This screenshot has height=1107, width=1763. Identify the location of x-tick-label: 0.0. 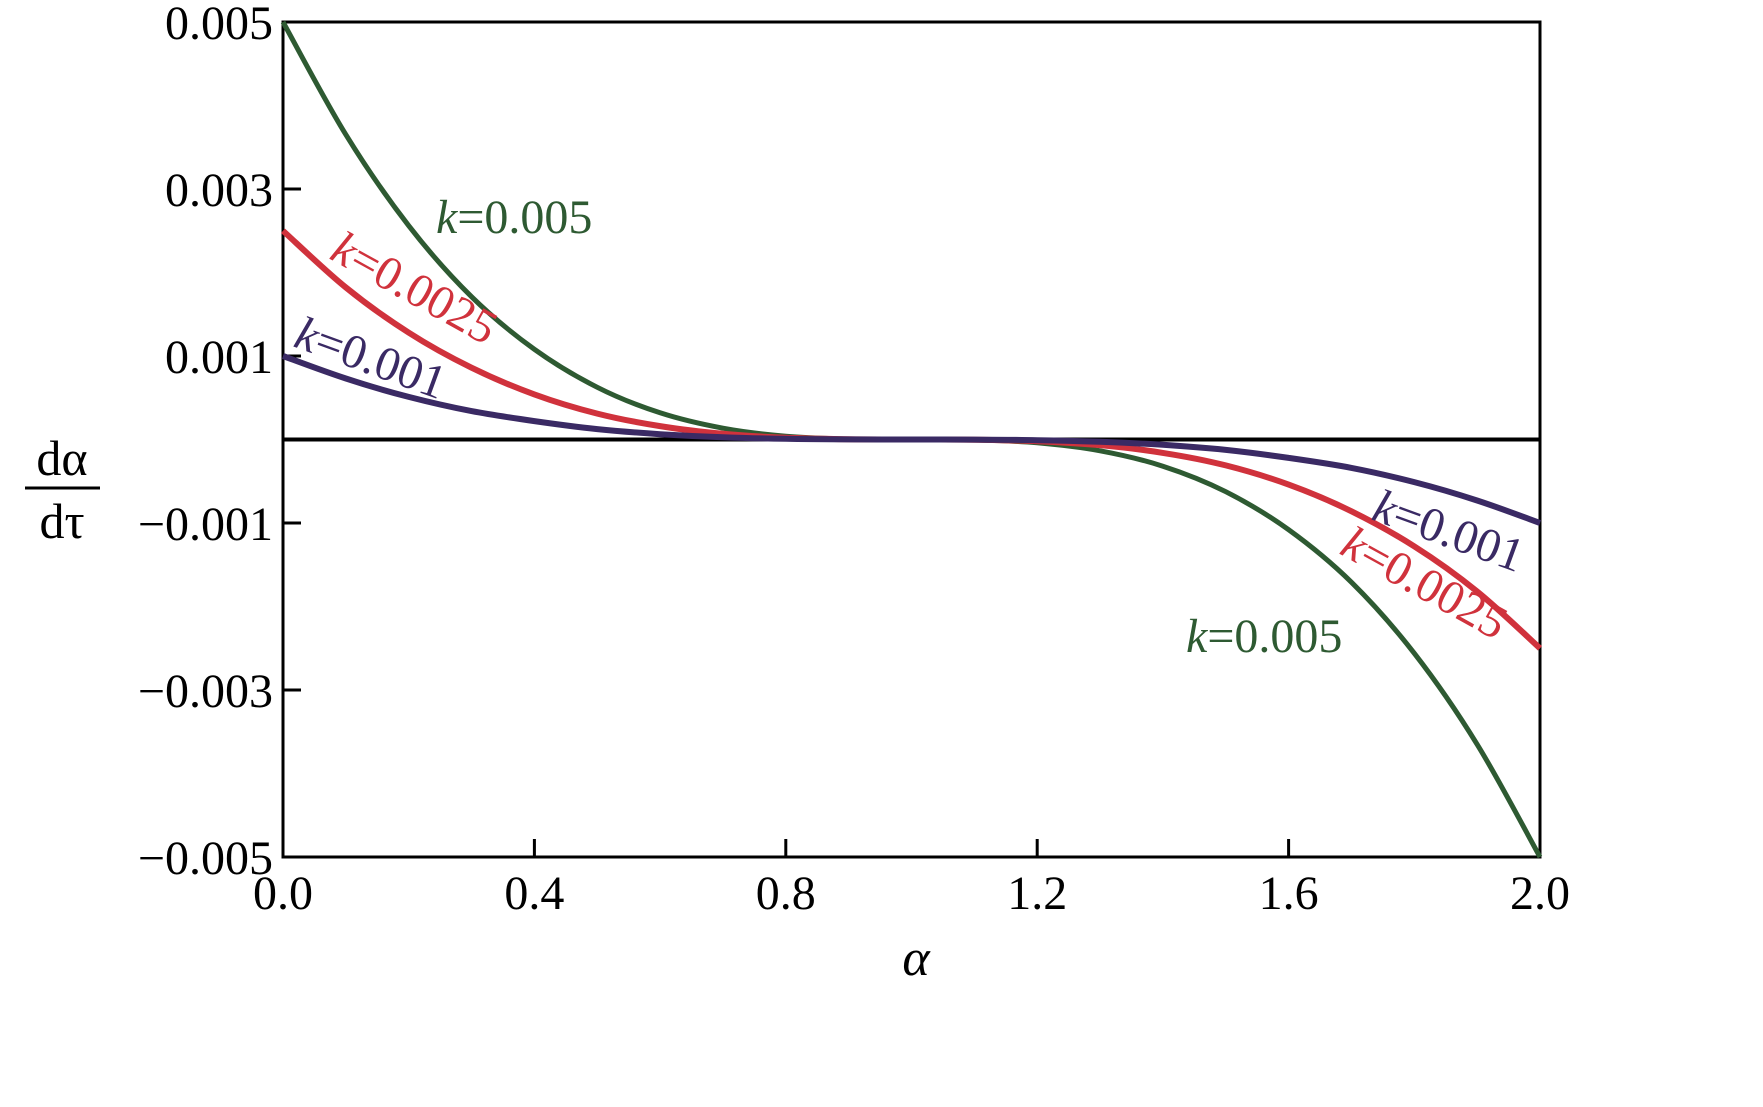
(283, 893).